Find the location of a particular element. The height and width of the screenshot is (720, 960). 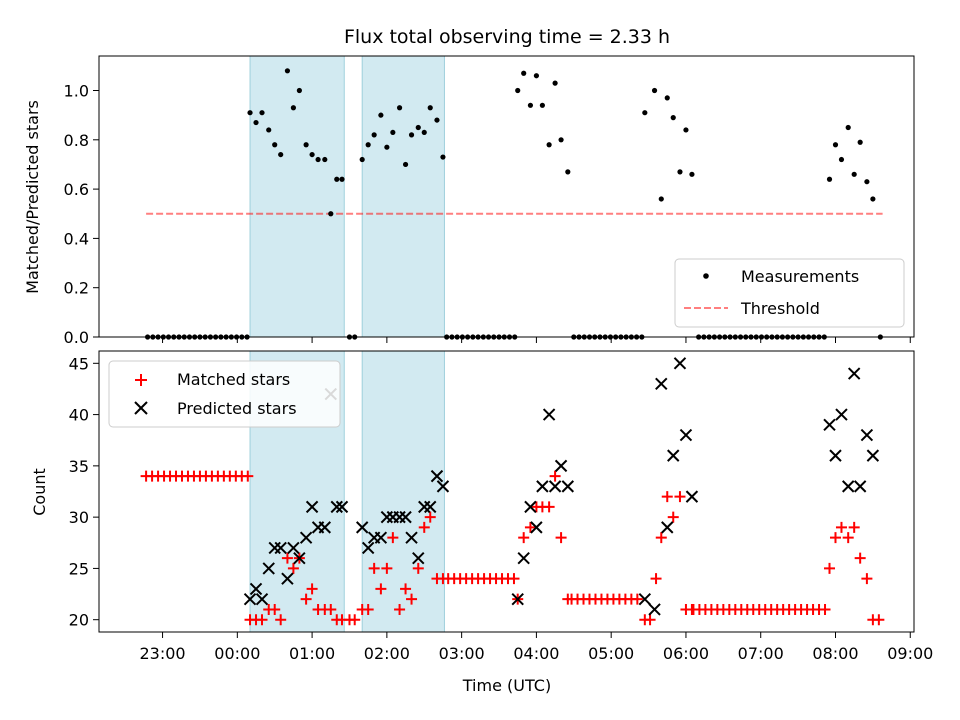

matched-legend-marker is located at coordinates (141, 380).